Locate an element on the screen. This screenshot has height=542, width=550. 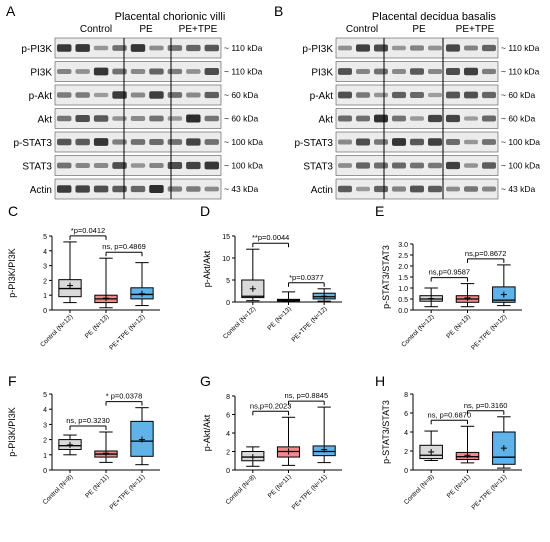
blot-title: Placental chorionic villi is located at coordinates (170, 17).